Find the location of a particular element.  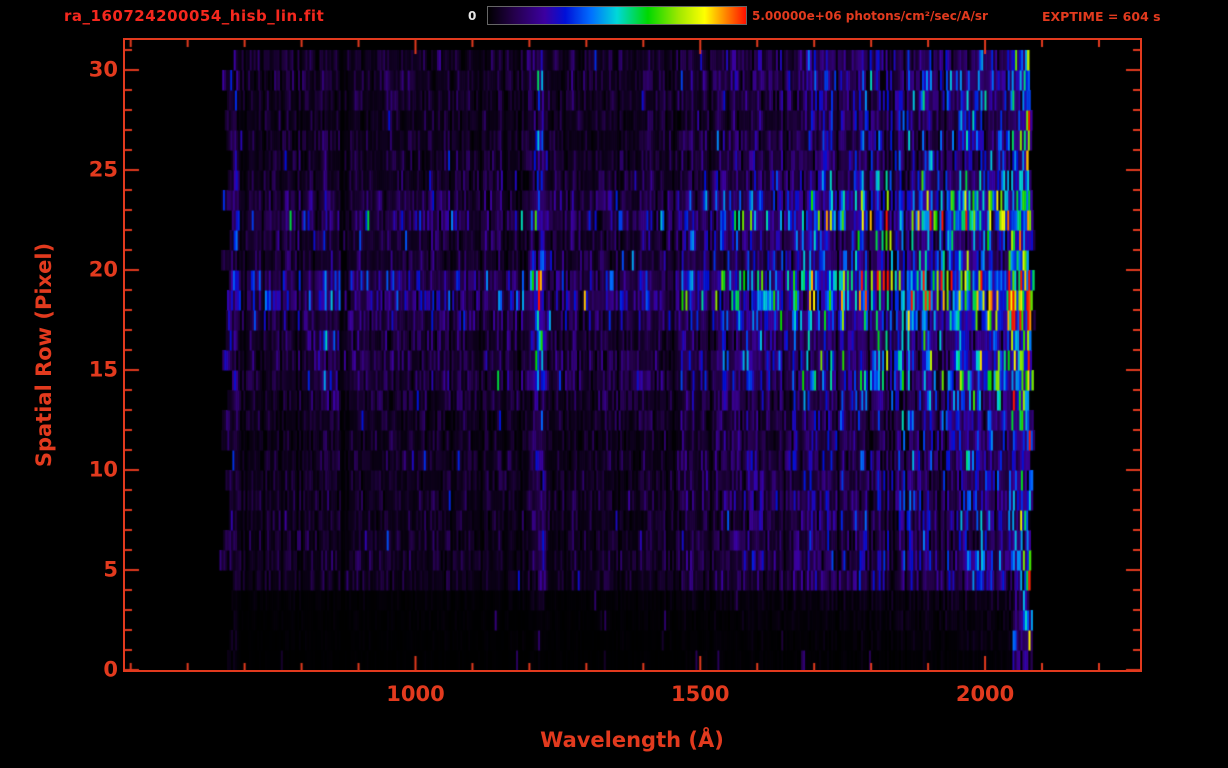

y-tick-label: 10 is located at coordinates (103, 469).